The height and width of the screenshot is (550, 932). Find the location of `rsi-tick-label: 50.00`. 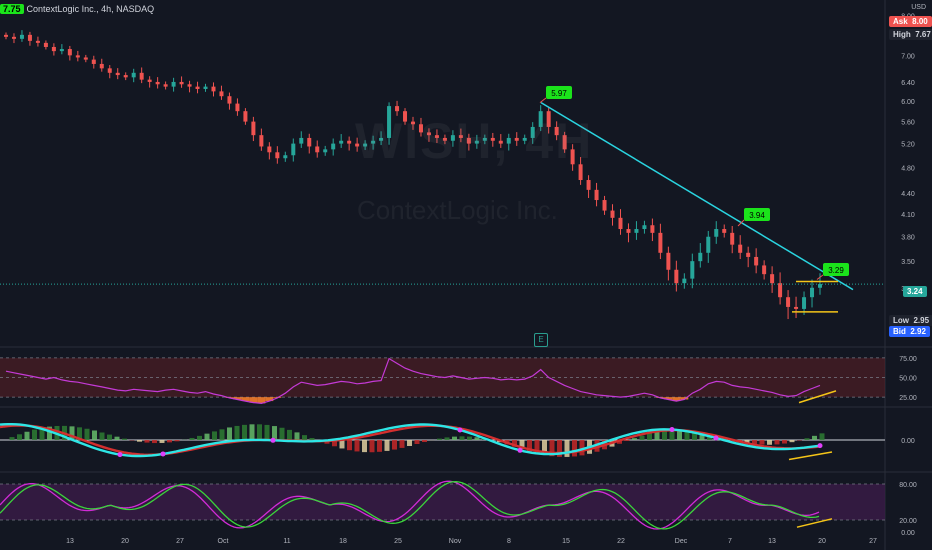

rsi-tick-label: 50.00 is located at coordinates (908, 379).